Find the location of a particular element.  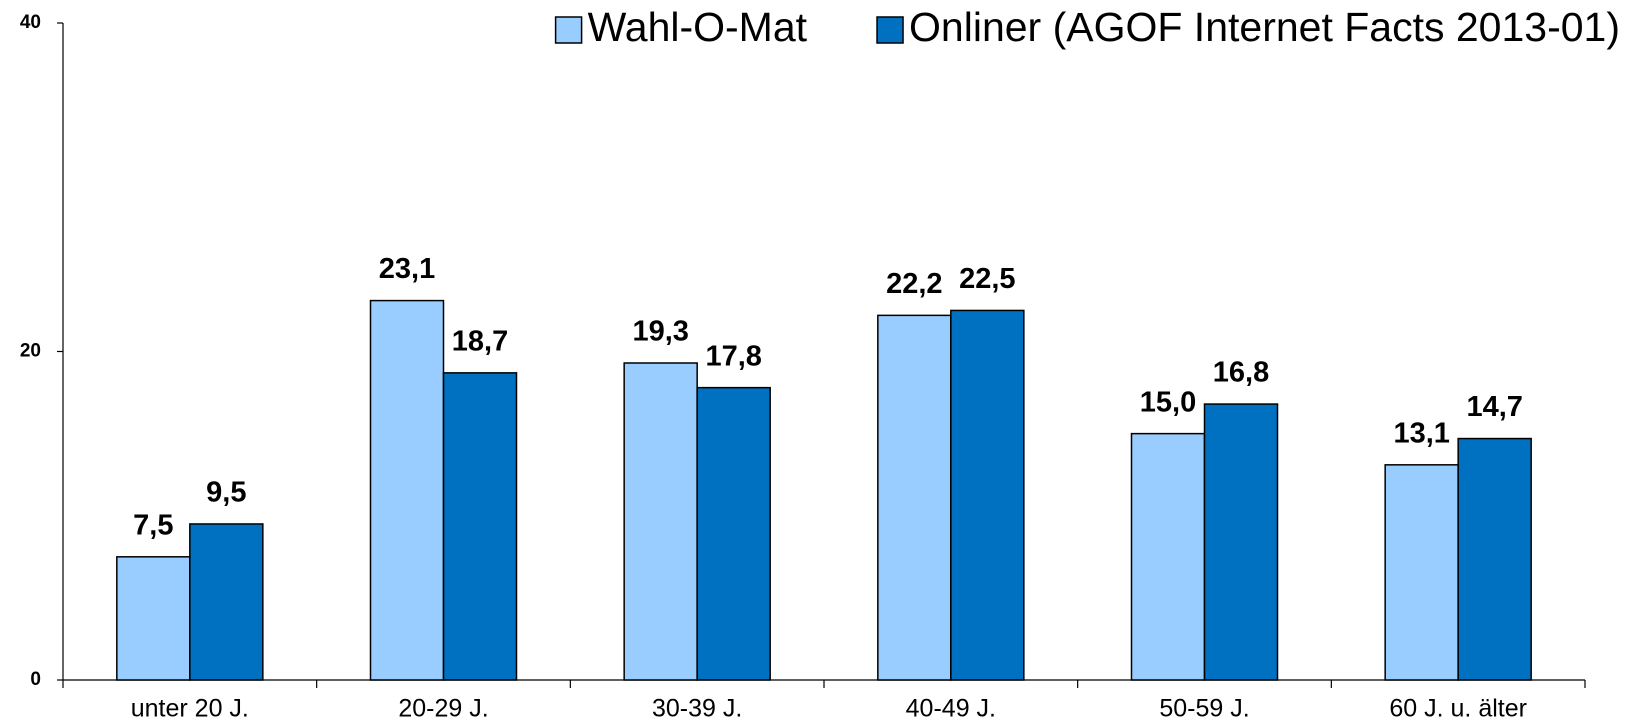

data-label: 17,8 is located at coordinates (733, 356).